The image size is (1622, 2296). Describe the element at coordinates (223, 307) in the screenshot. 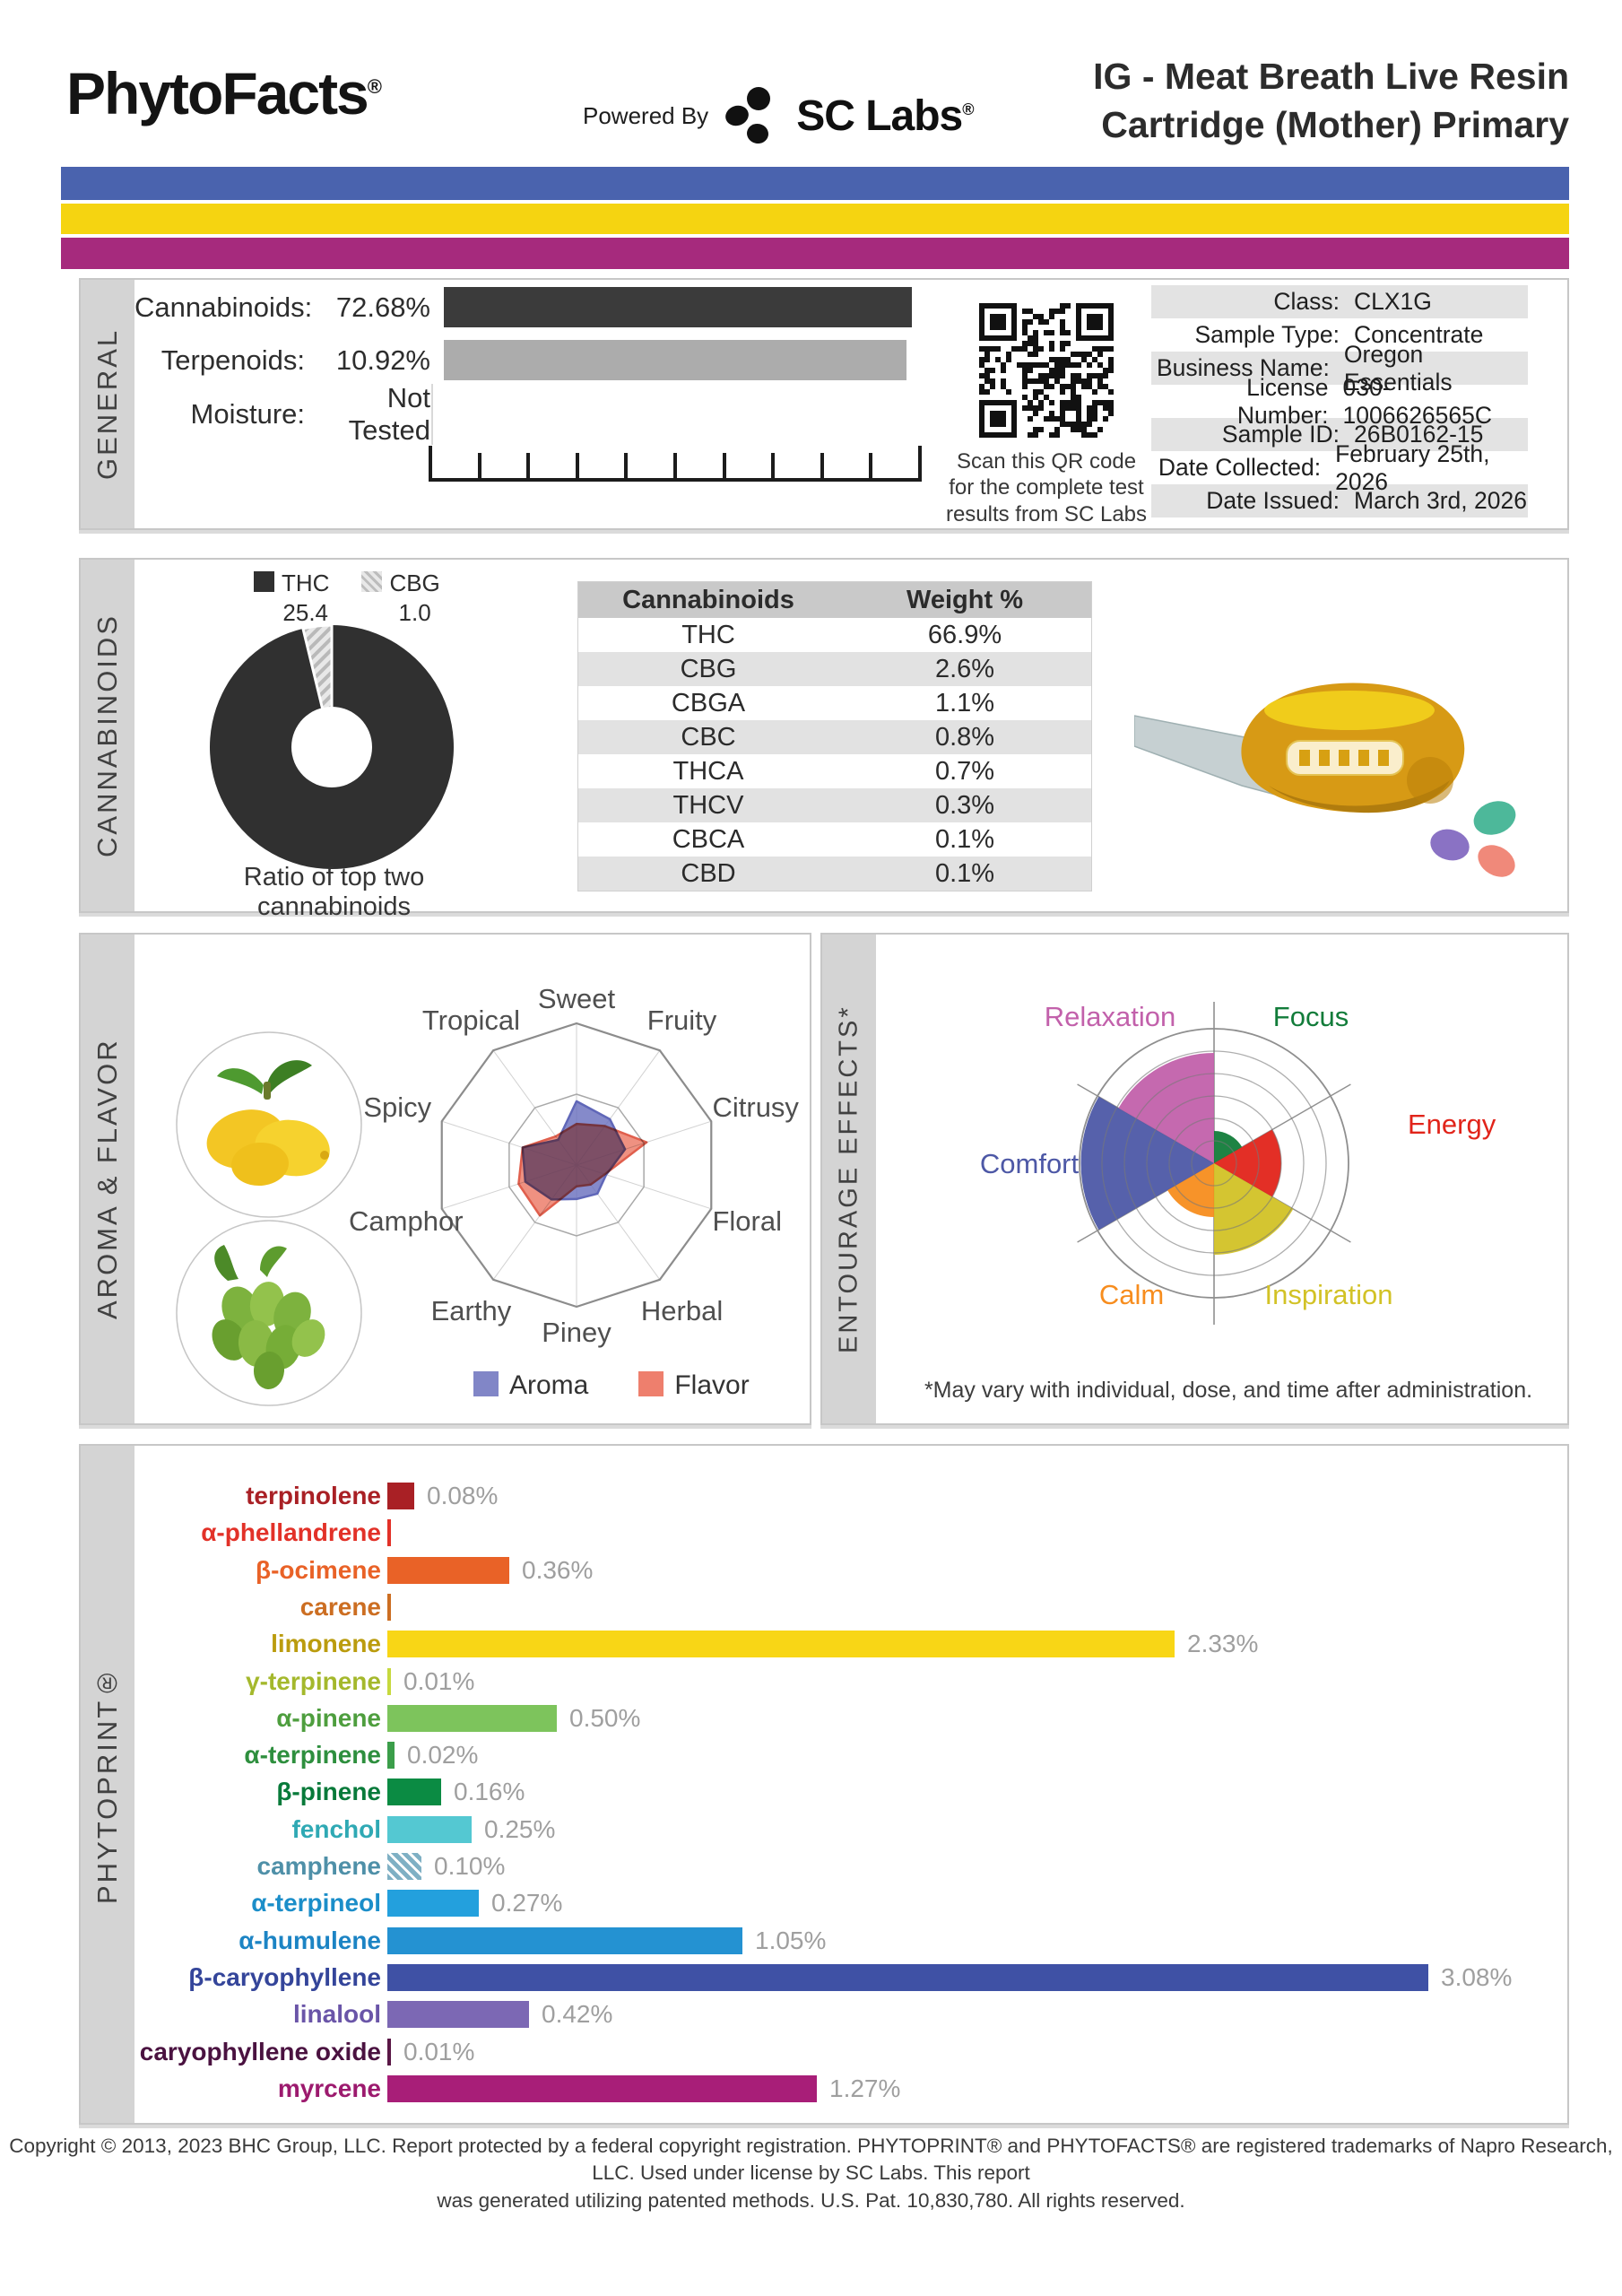

I see `general-row-label: Cannabinoids:` at that location.